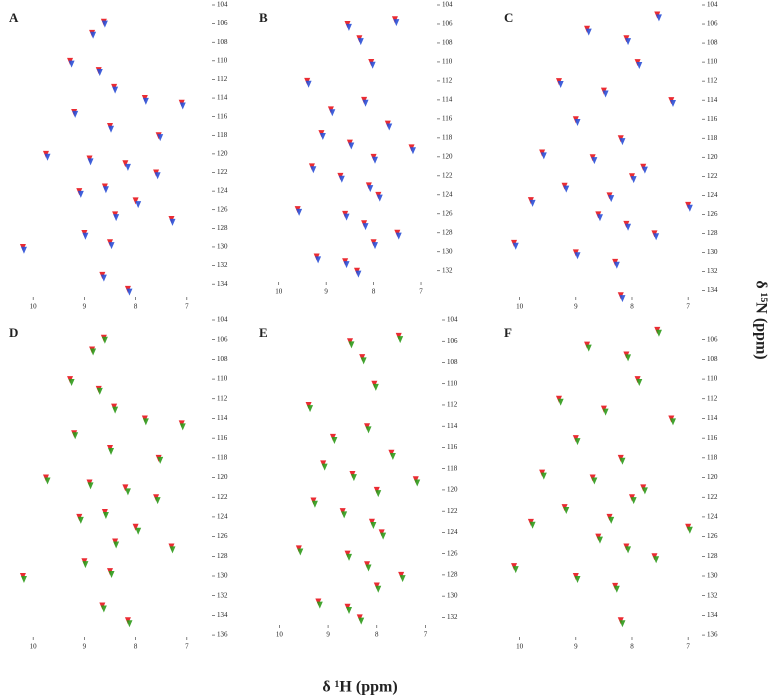 This screenshot has height=700, width=771. I want to click on y-axis-label: δ ¹⁵N (ppm), so click(760, 319).